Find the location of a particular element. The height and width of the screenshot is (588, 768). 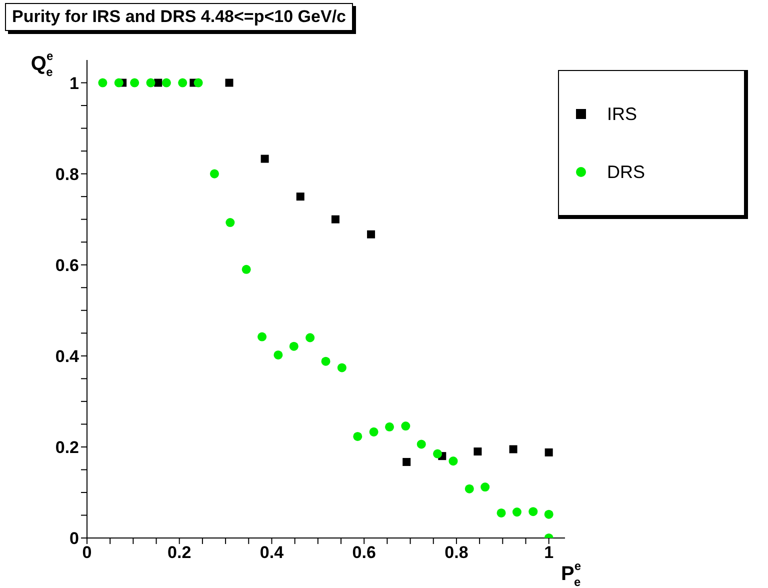

x-tick-label: 1 is located at coordinates (549, 552).